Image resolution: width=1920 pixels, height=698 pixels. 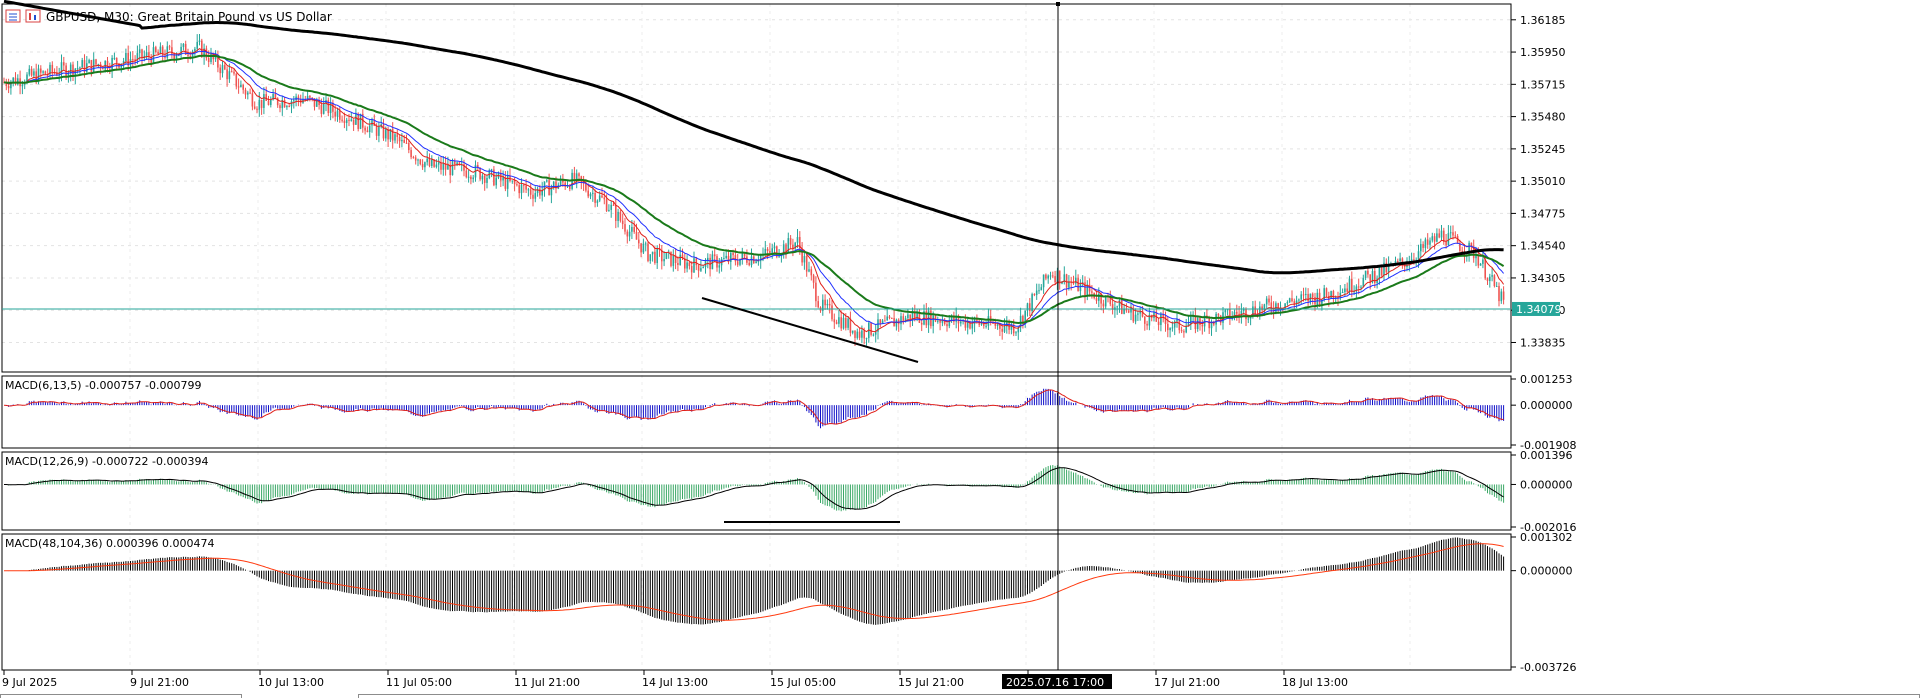 What do you see at coordinates (1543, 181) in the screenshot?
I see `price-tick-label: 1.35010` at bounding box center [1543, 181].